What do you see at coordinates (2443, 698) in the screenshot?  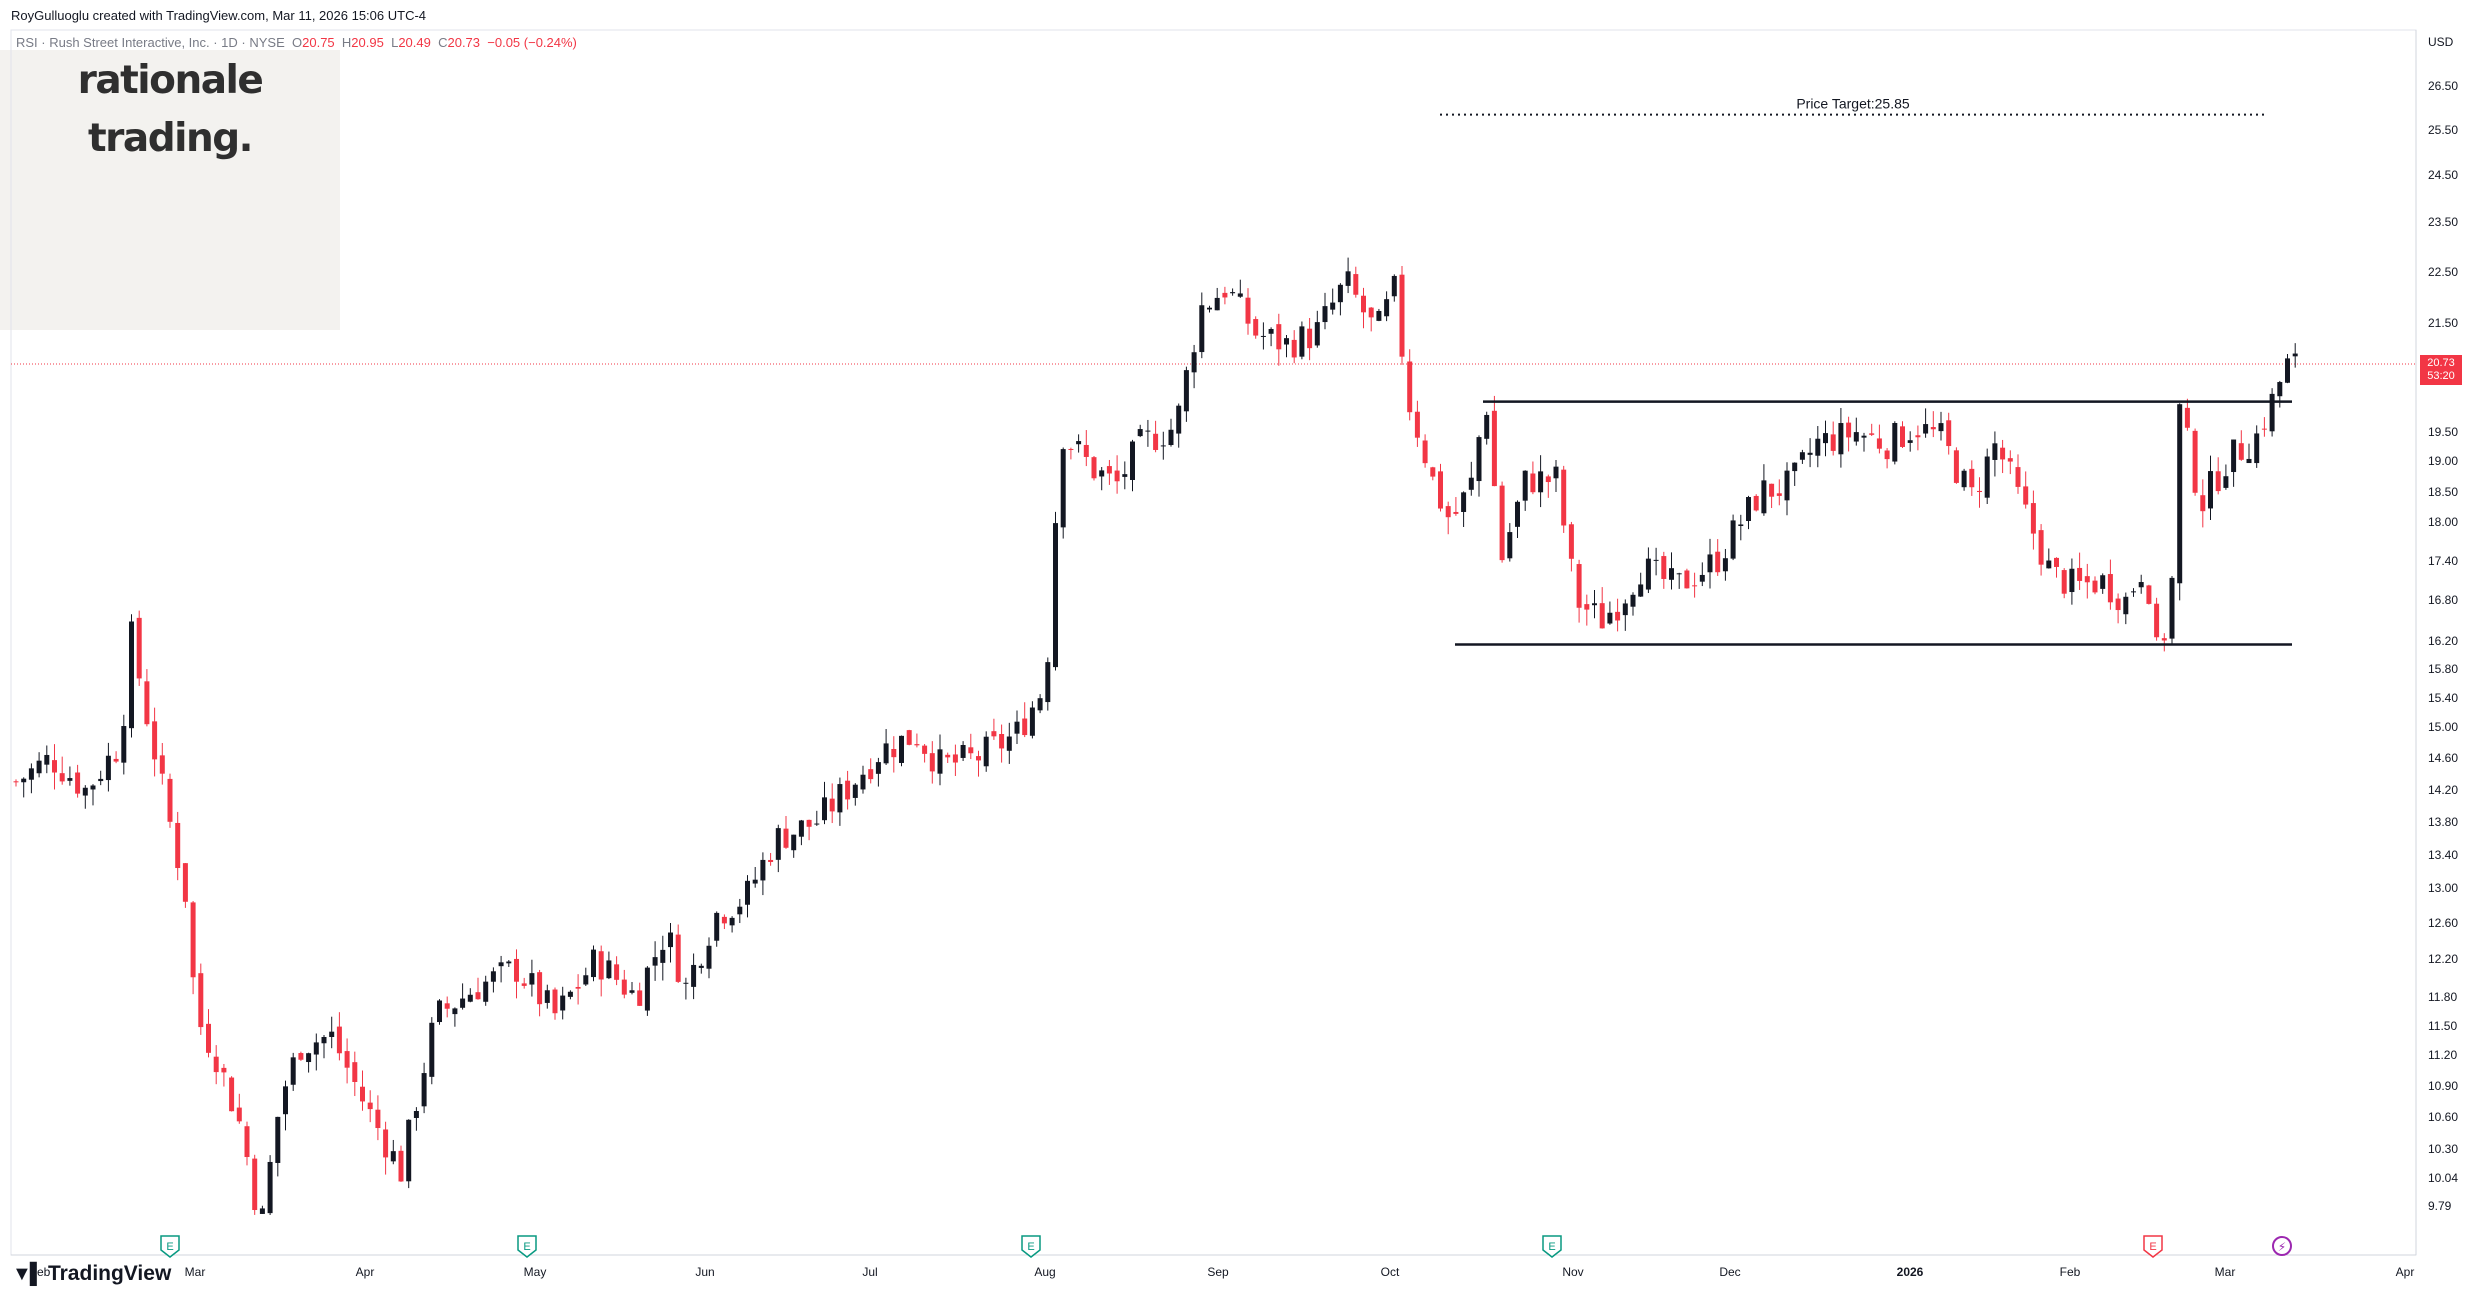 I see `price-tick-label: 15.40` at bounding box center [2443, 698].